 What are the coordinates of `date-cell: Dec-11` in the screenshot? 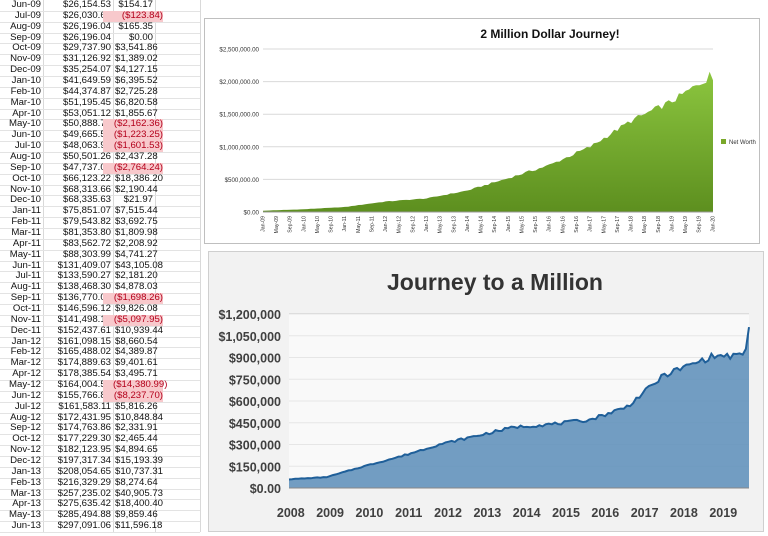 It's located at (25, 330).